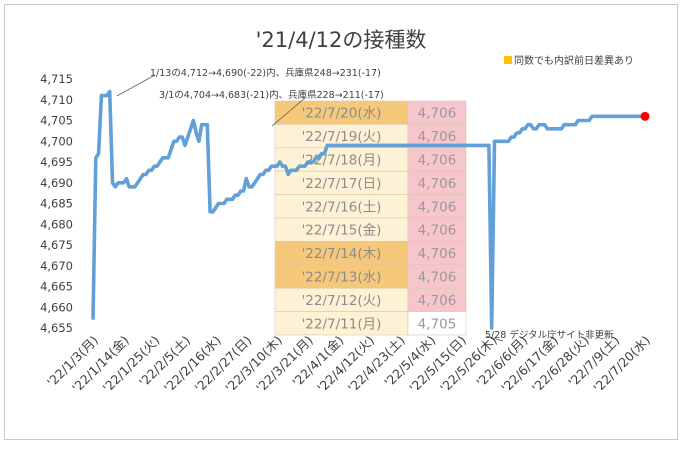  I want to click on table-date: '22/7/11(月), so click(342, 324).